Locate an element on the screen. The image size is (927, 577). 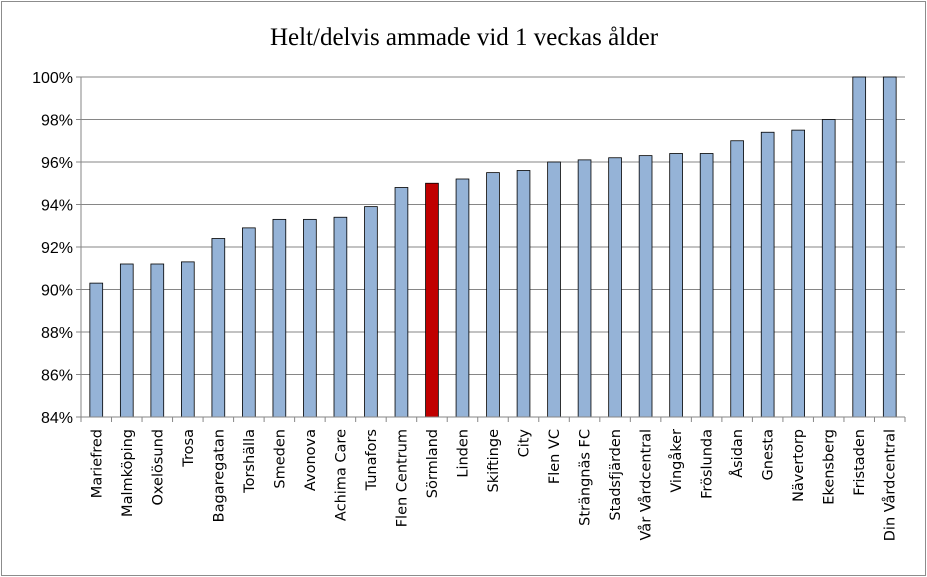
x-tick-label: Fröslunda is located at coordinates (708, 464).